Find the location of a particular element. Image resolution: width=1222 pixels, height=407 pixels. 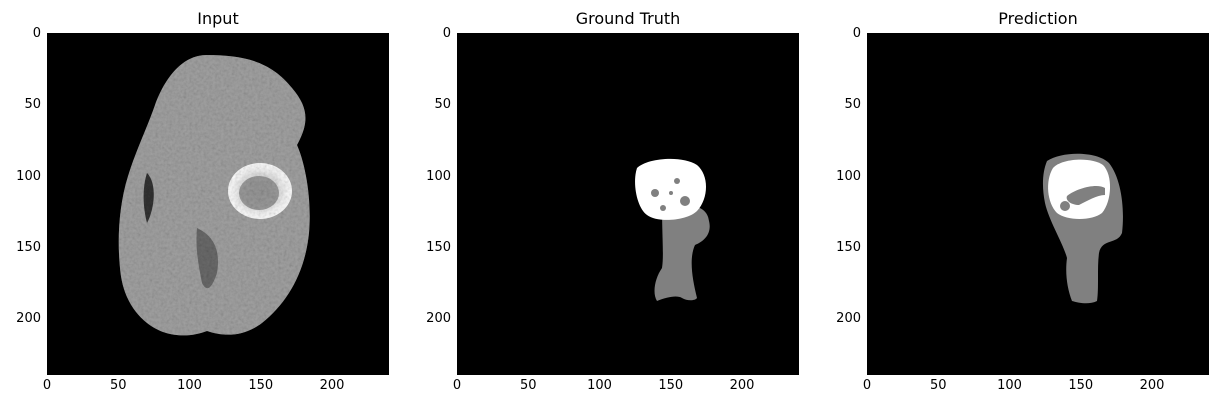

panel-title-input: Input is located at coordinates (218, 18).